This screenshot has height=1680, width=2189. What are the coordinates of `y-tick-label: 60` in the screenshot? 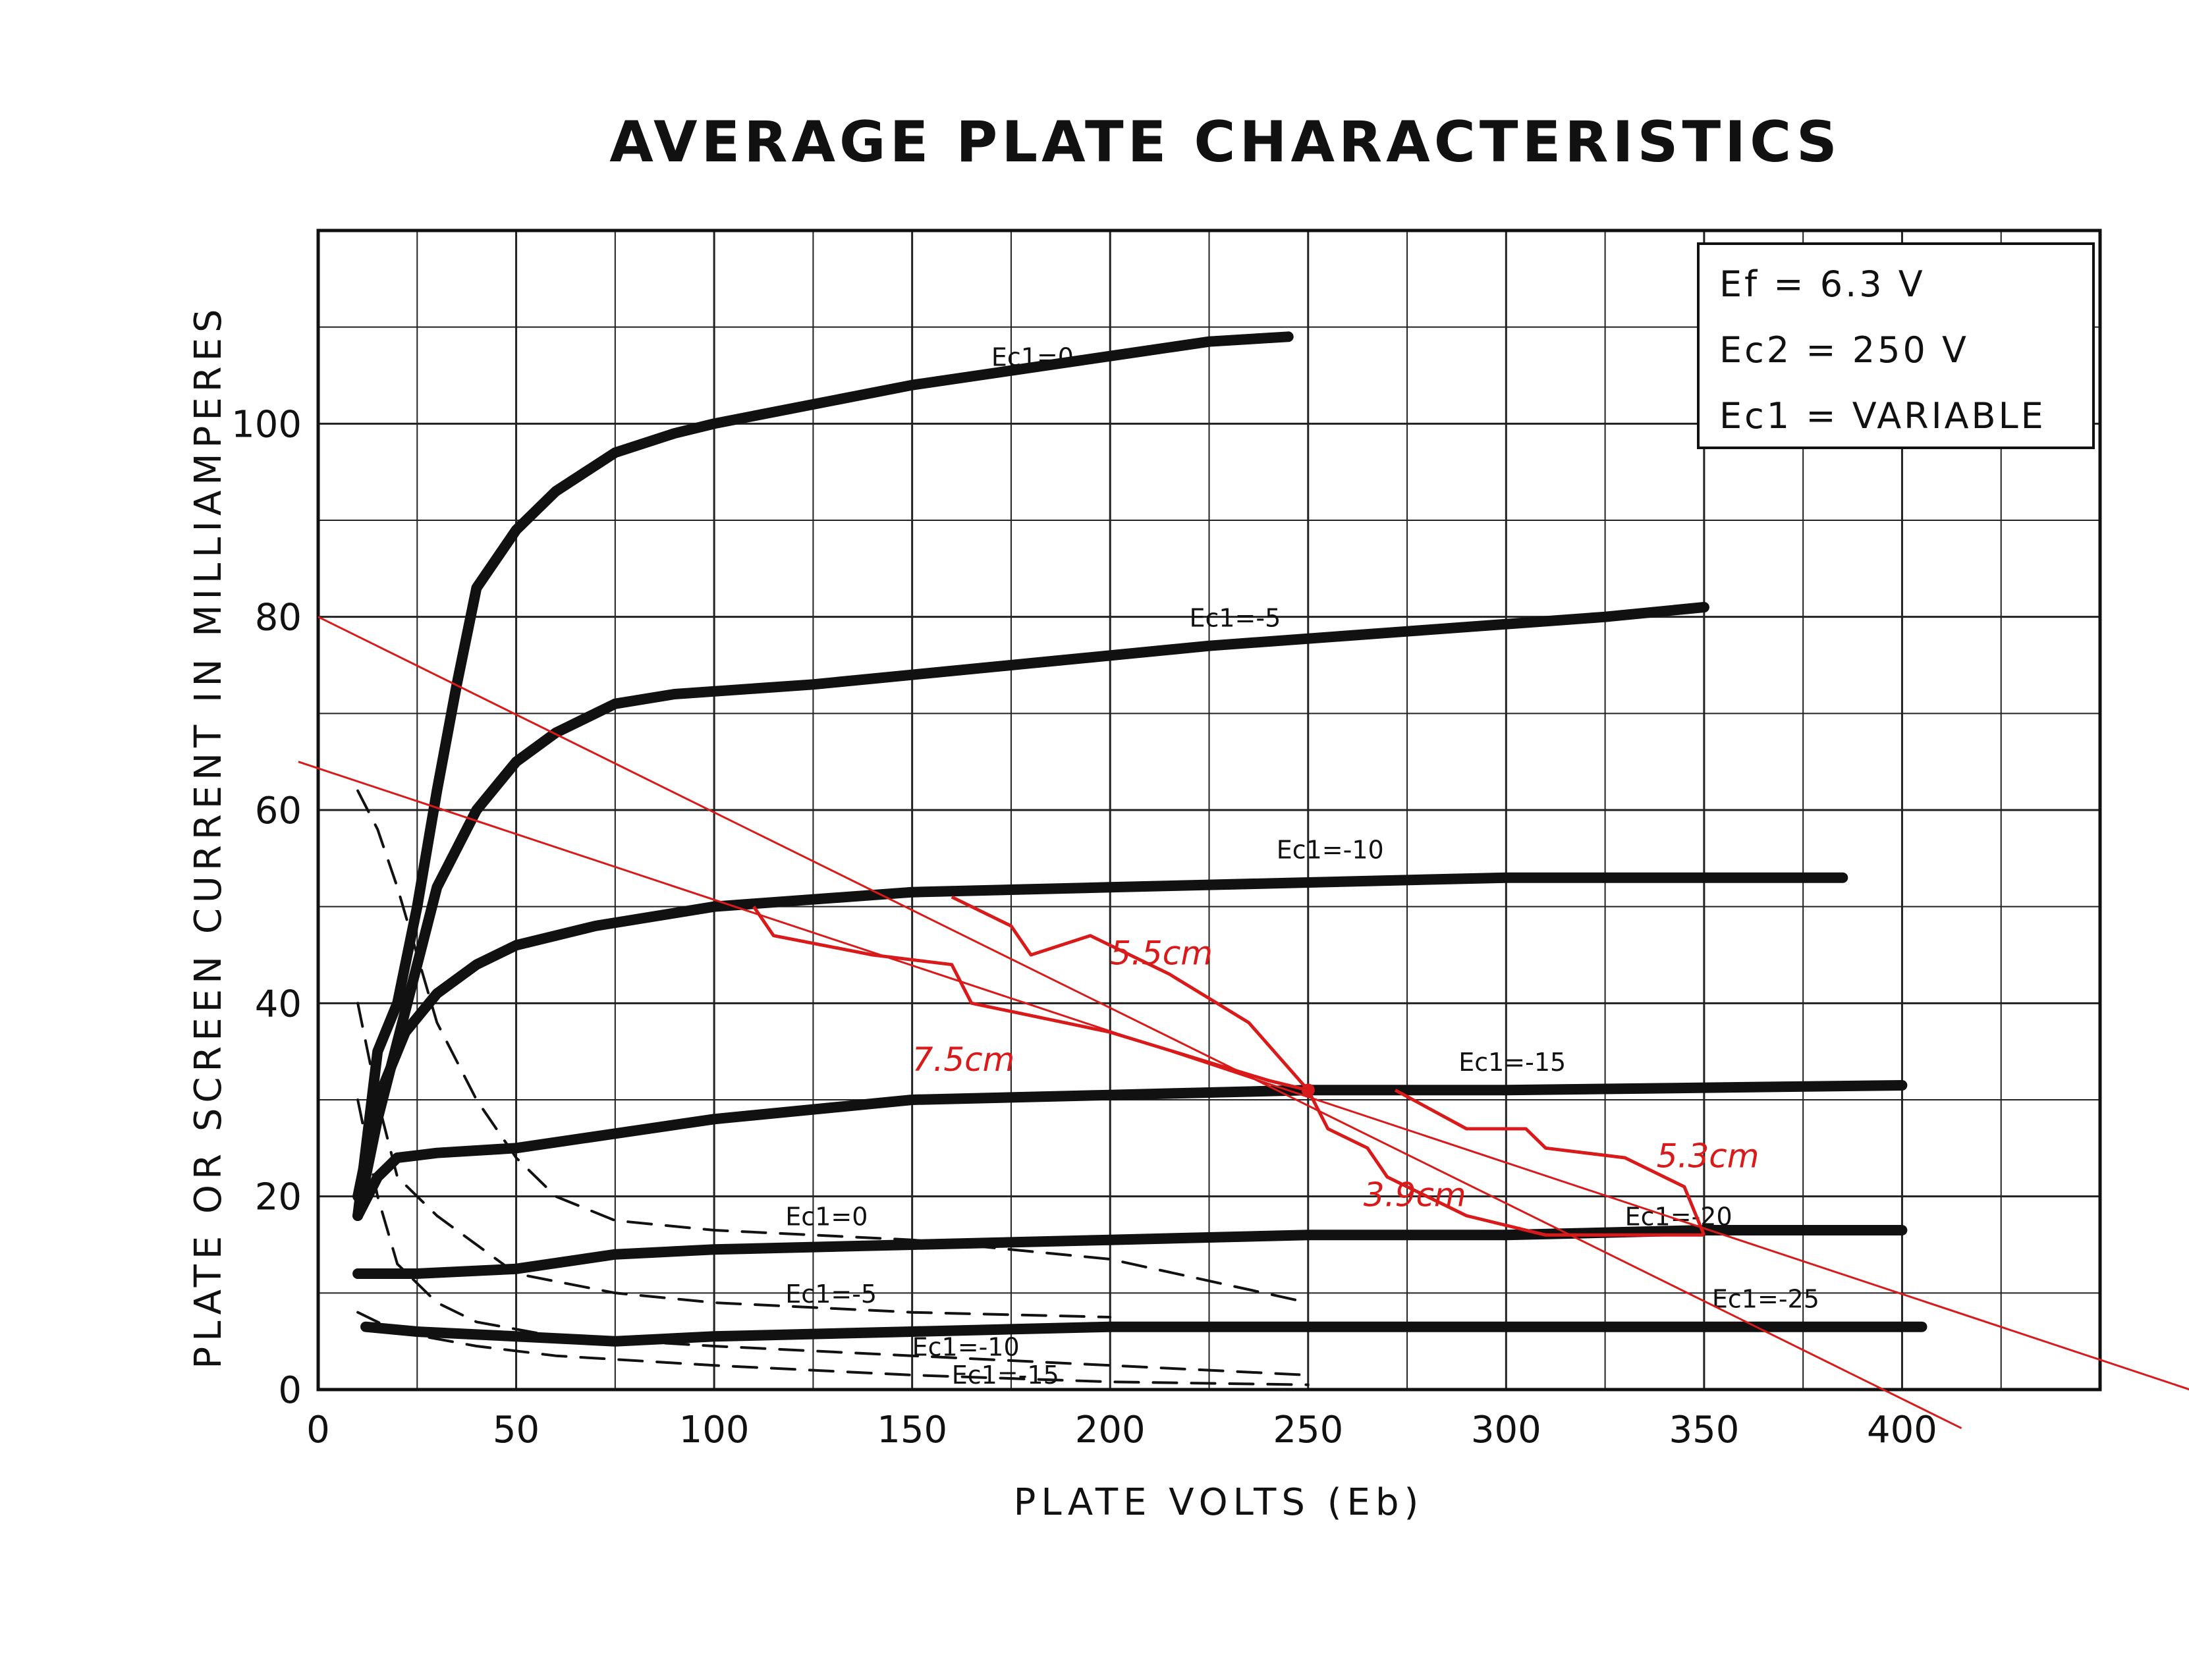 It's located at (278, 811).